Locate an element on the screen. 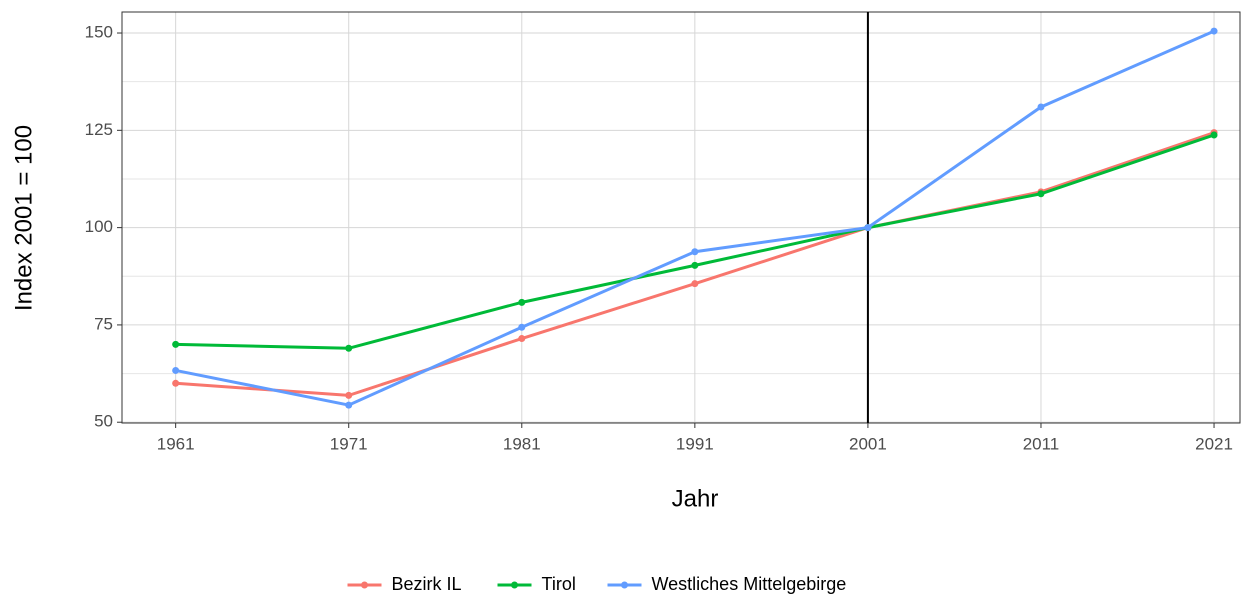  x-tick-label: 1991 is located at coordinates (695, 443).